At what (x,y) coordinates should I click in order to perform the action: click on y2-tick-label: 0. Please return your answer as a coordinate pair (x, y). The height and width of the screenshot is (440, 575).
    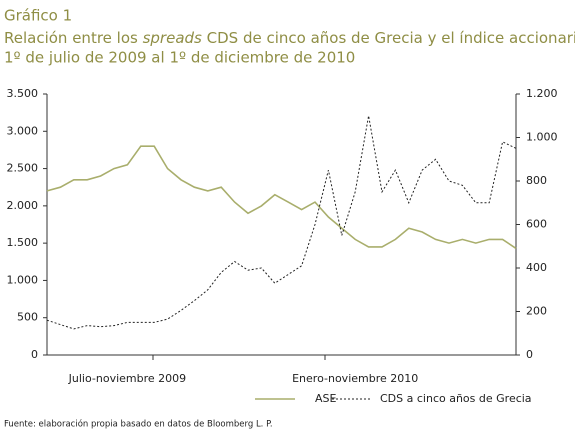
    Looking at the image, I should click on (529, 354).